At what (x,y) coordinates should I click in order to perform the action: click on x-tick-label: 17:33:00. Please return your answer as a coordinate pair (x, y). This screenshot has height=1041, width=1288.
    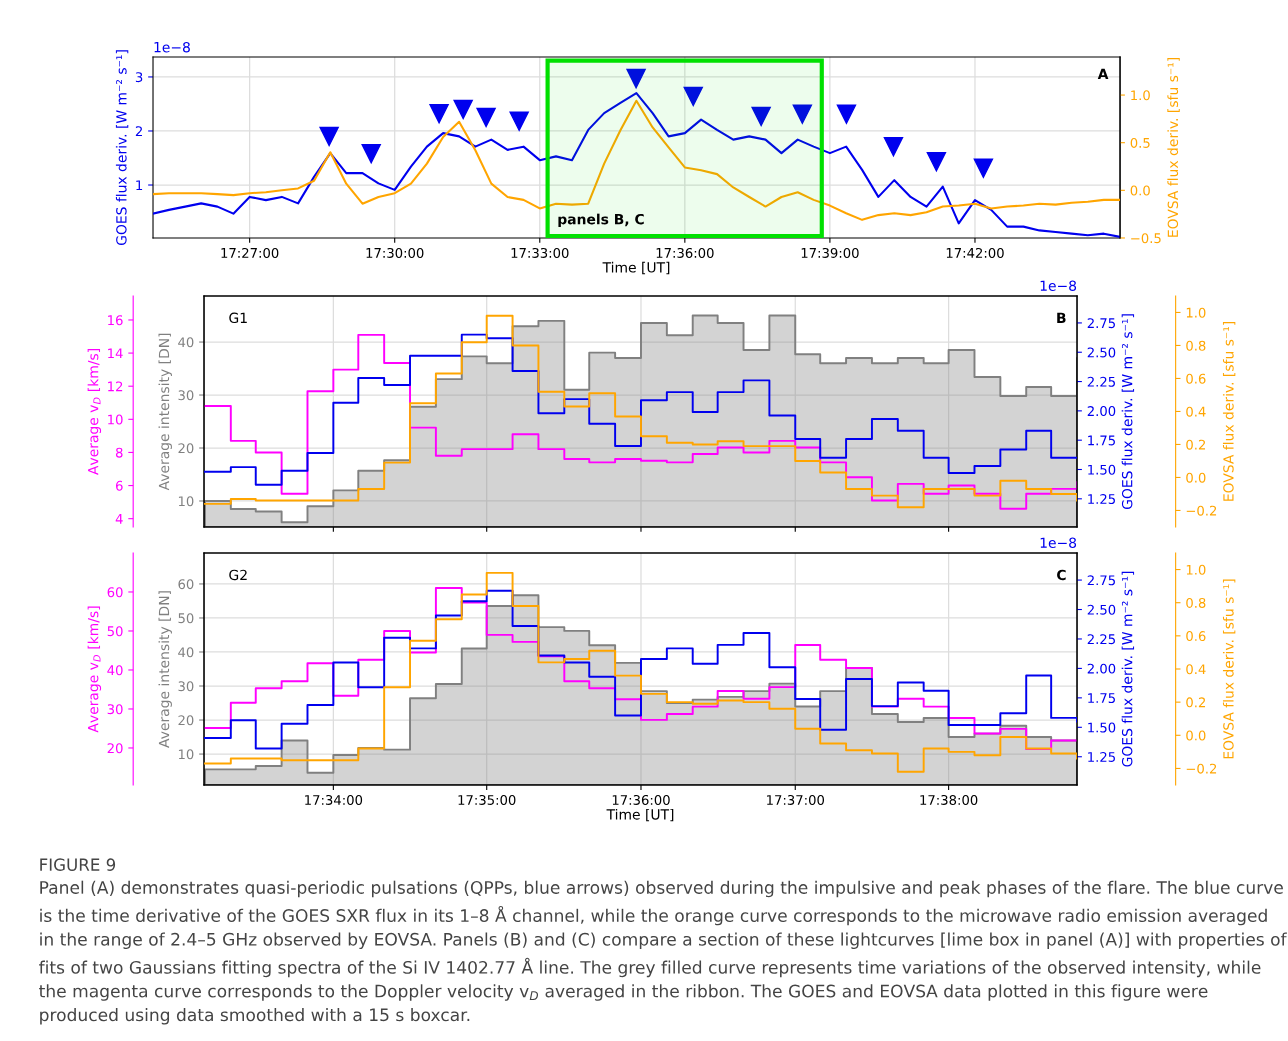
    Looking at the image, I should click on (540, 252).